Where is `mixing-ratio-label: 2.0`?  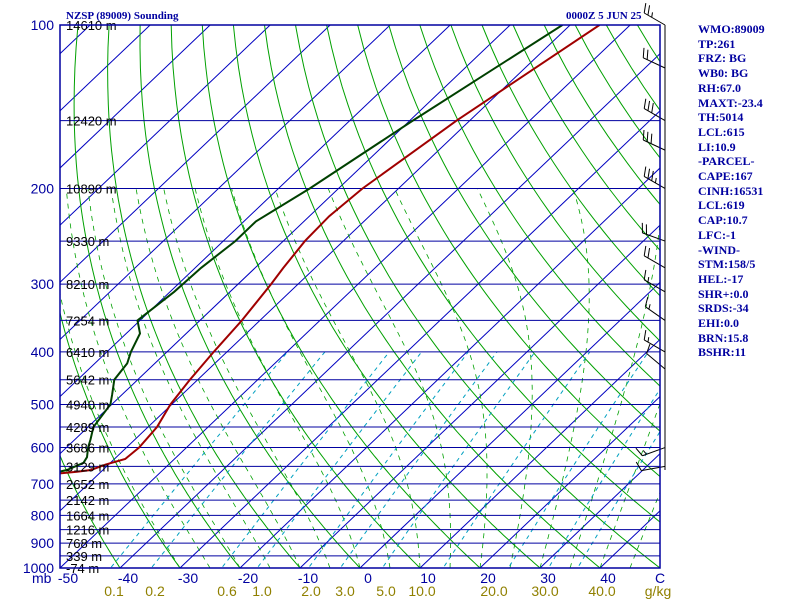 mixing-ratio-label: 2.0 is located at coordinates (311, 591).